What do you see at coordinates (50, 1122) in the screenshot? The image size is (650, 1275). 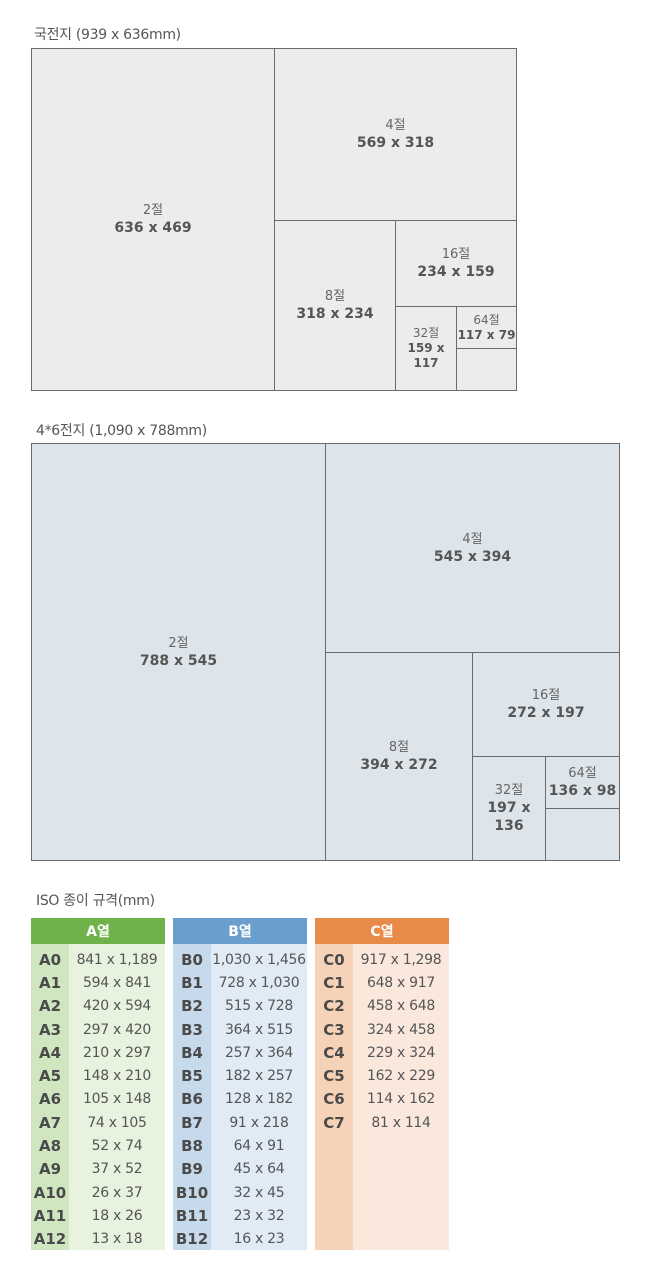 I see `paper-size-code: A7` at bounding box center [50, 1122].